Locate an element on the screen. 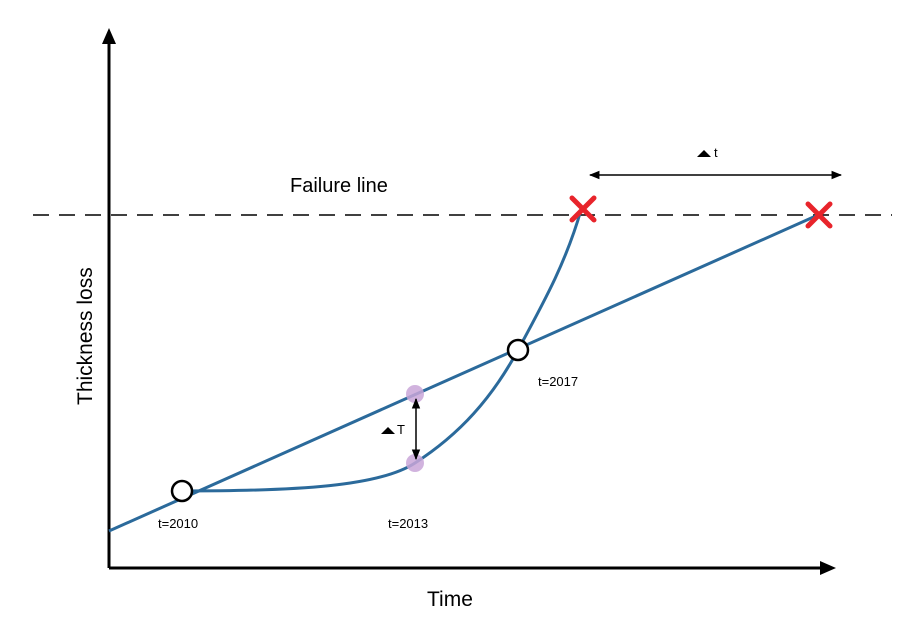  delta-T-label: T is located at coordinates (401, 429).